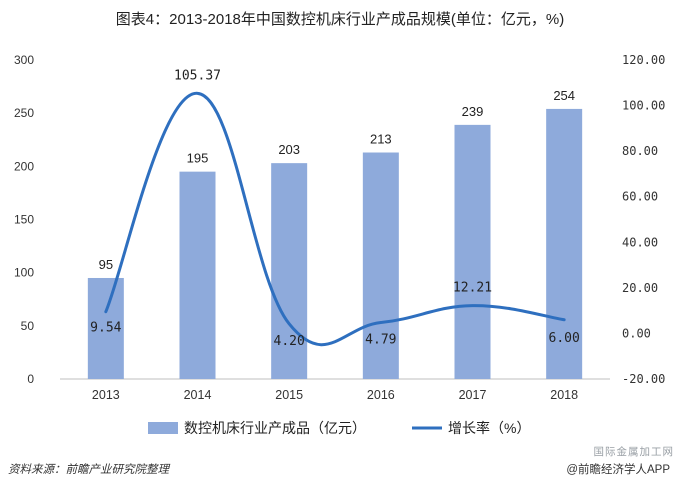 This screenshot has height=489, width=680. Describe the element at coordinates (643, 106) in the screenshot. I see `y-right-tick-label: 100.00` at that location.